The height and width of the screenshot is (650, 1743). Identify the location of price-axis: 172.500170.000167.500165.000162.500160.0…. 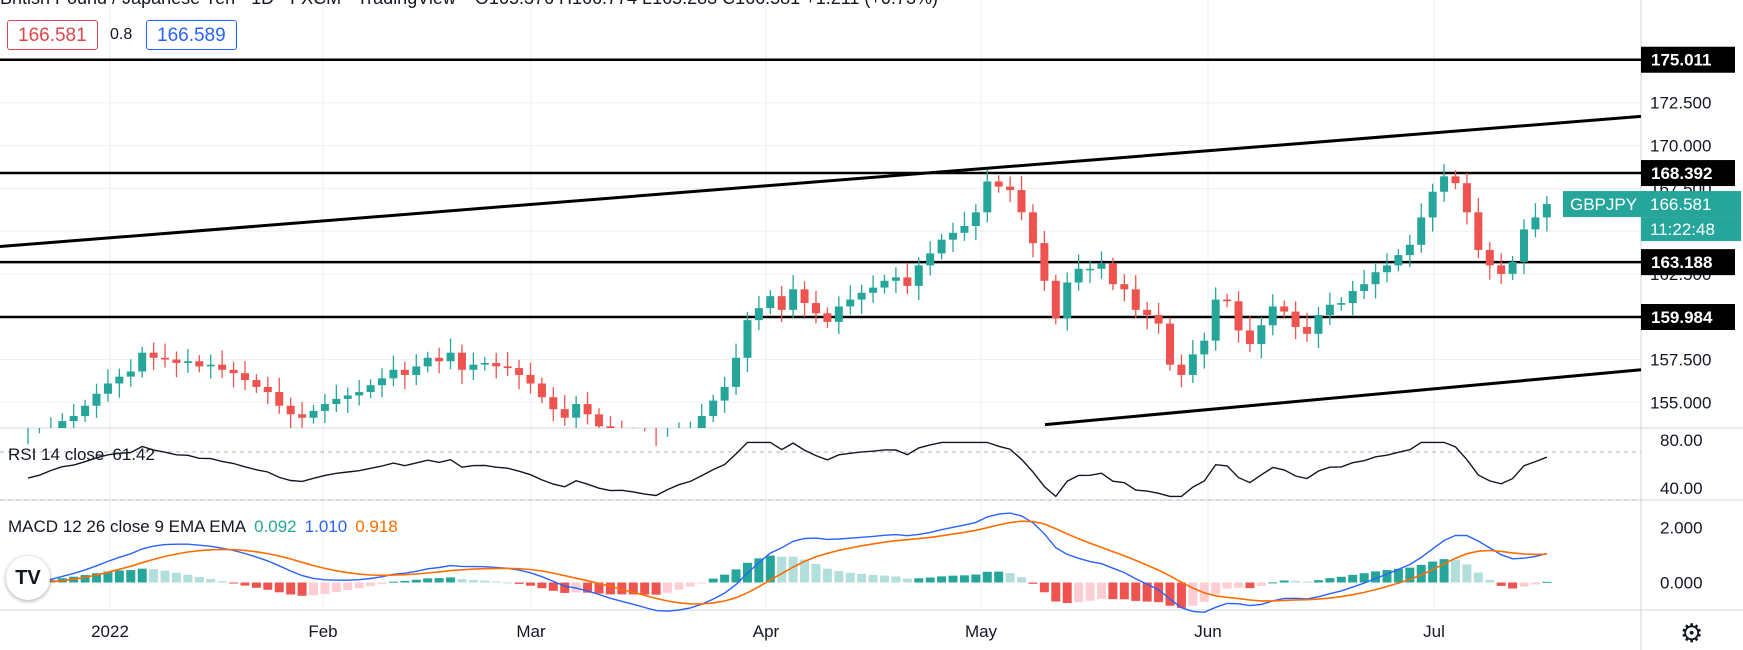
(1652, 319).